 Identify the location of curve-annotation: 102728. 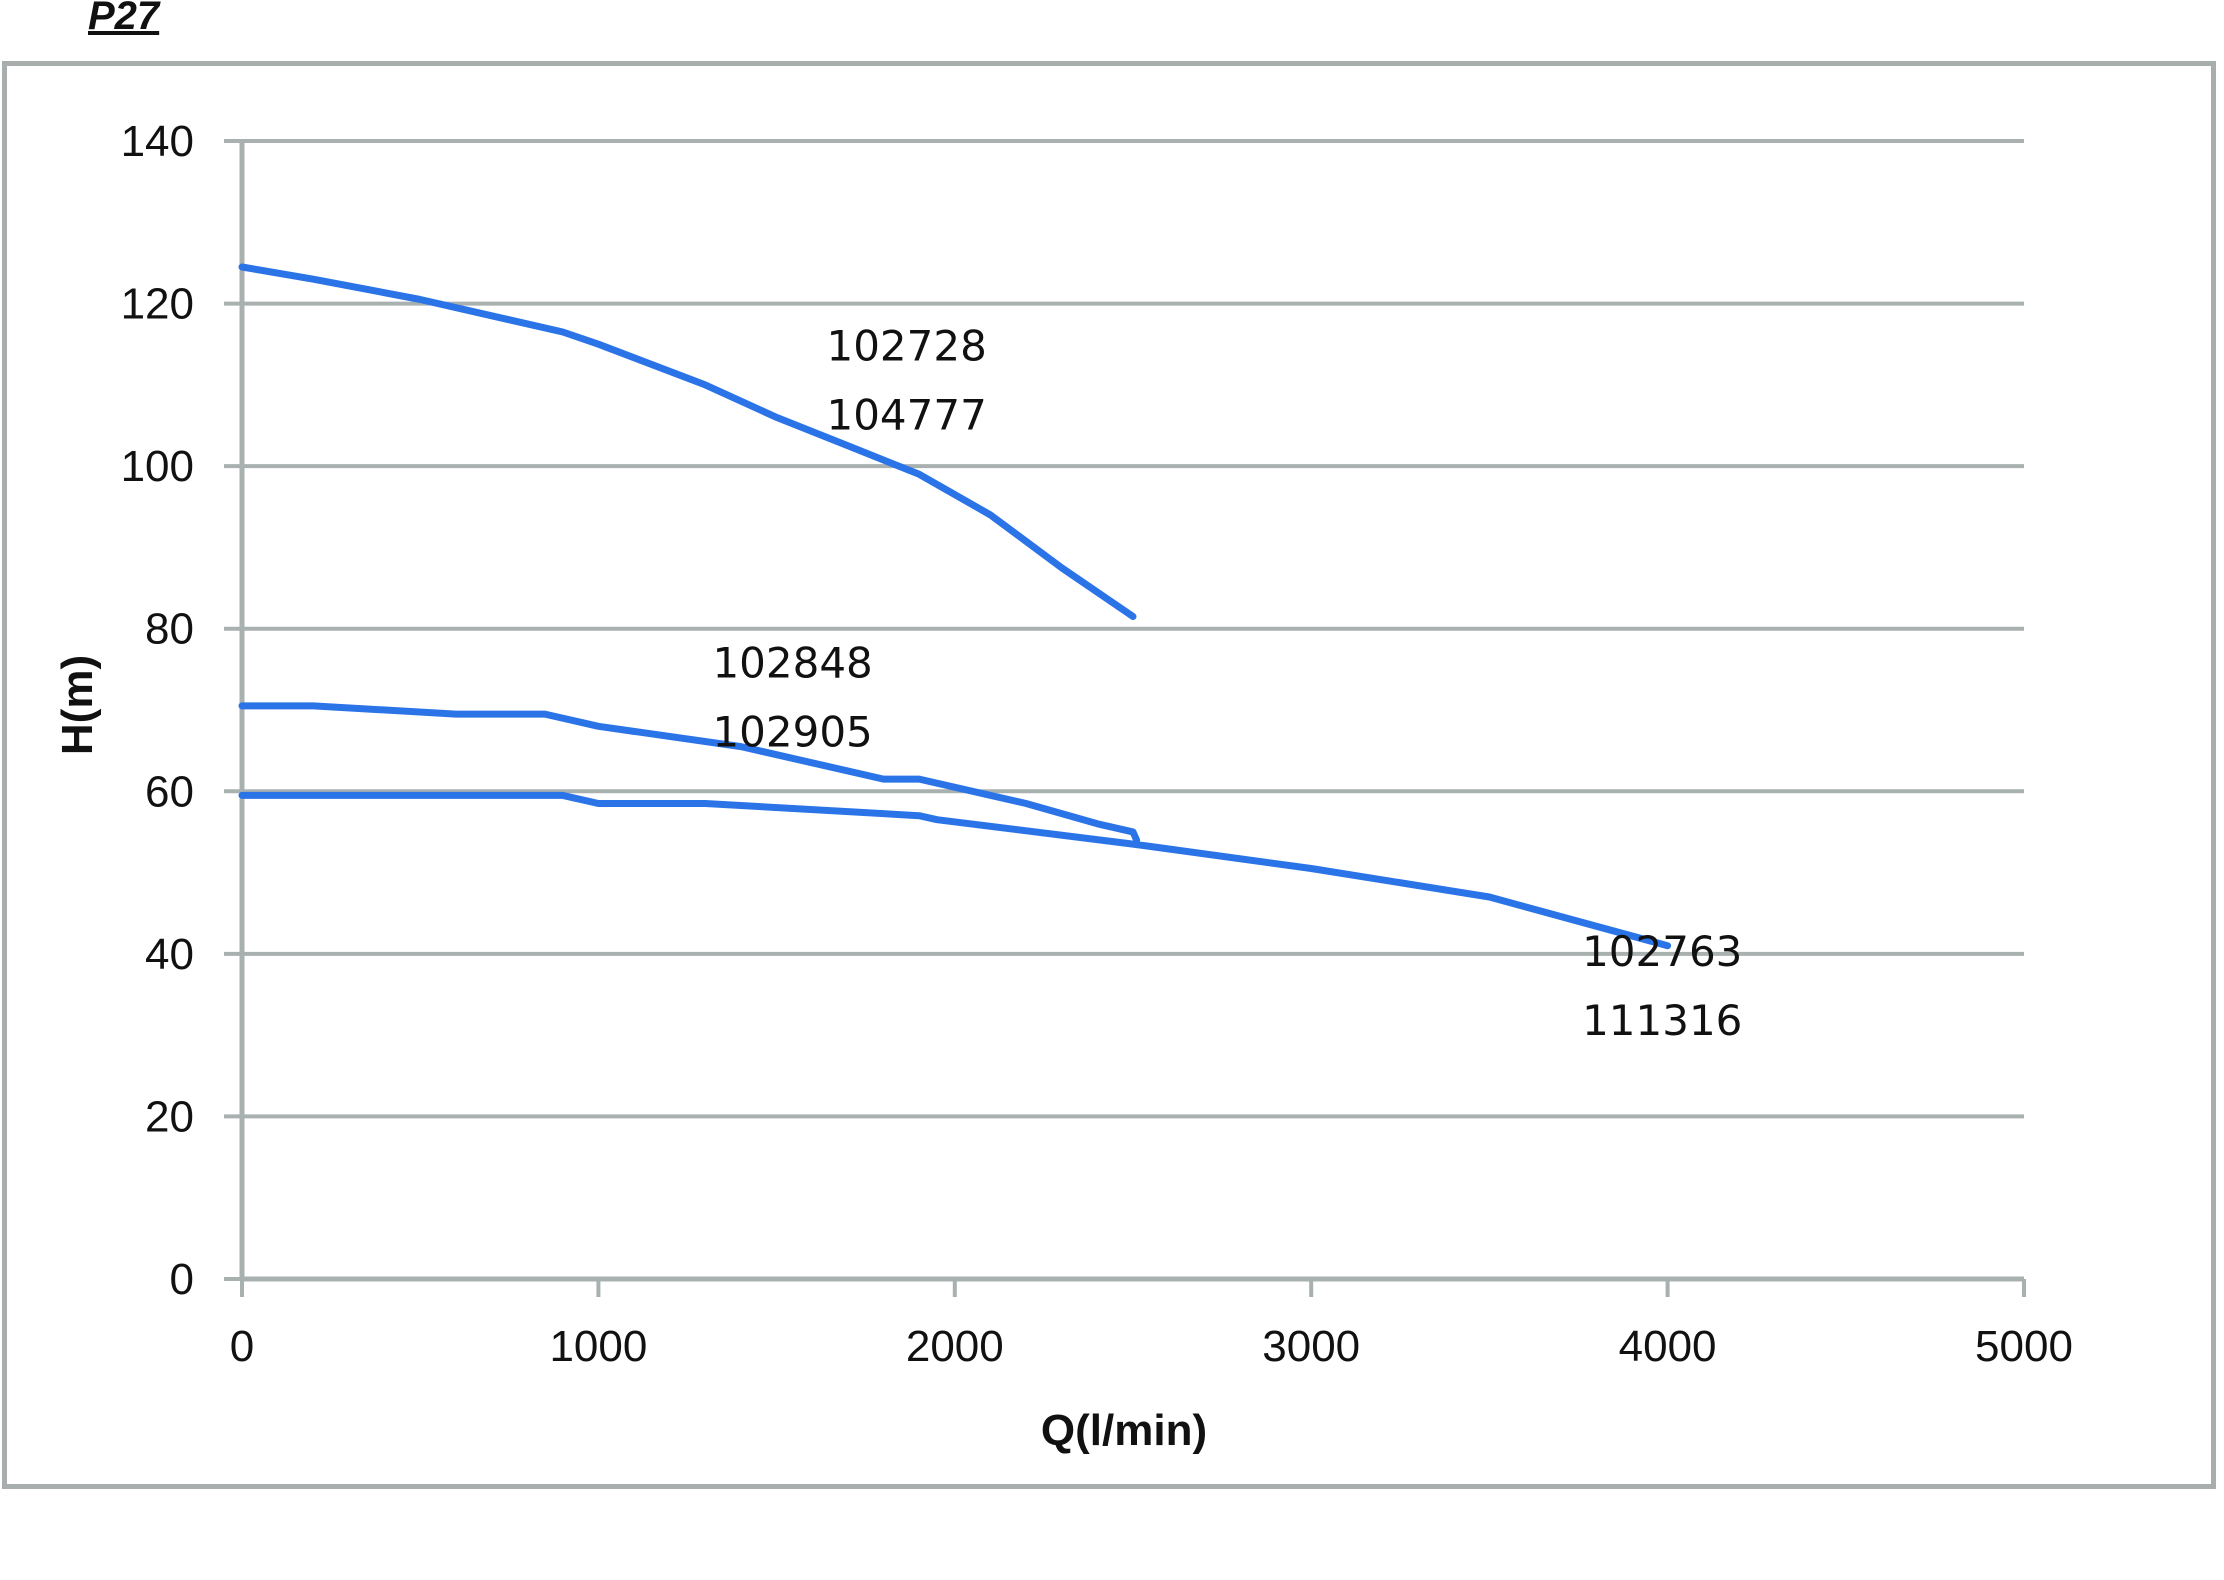
(906, 345).